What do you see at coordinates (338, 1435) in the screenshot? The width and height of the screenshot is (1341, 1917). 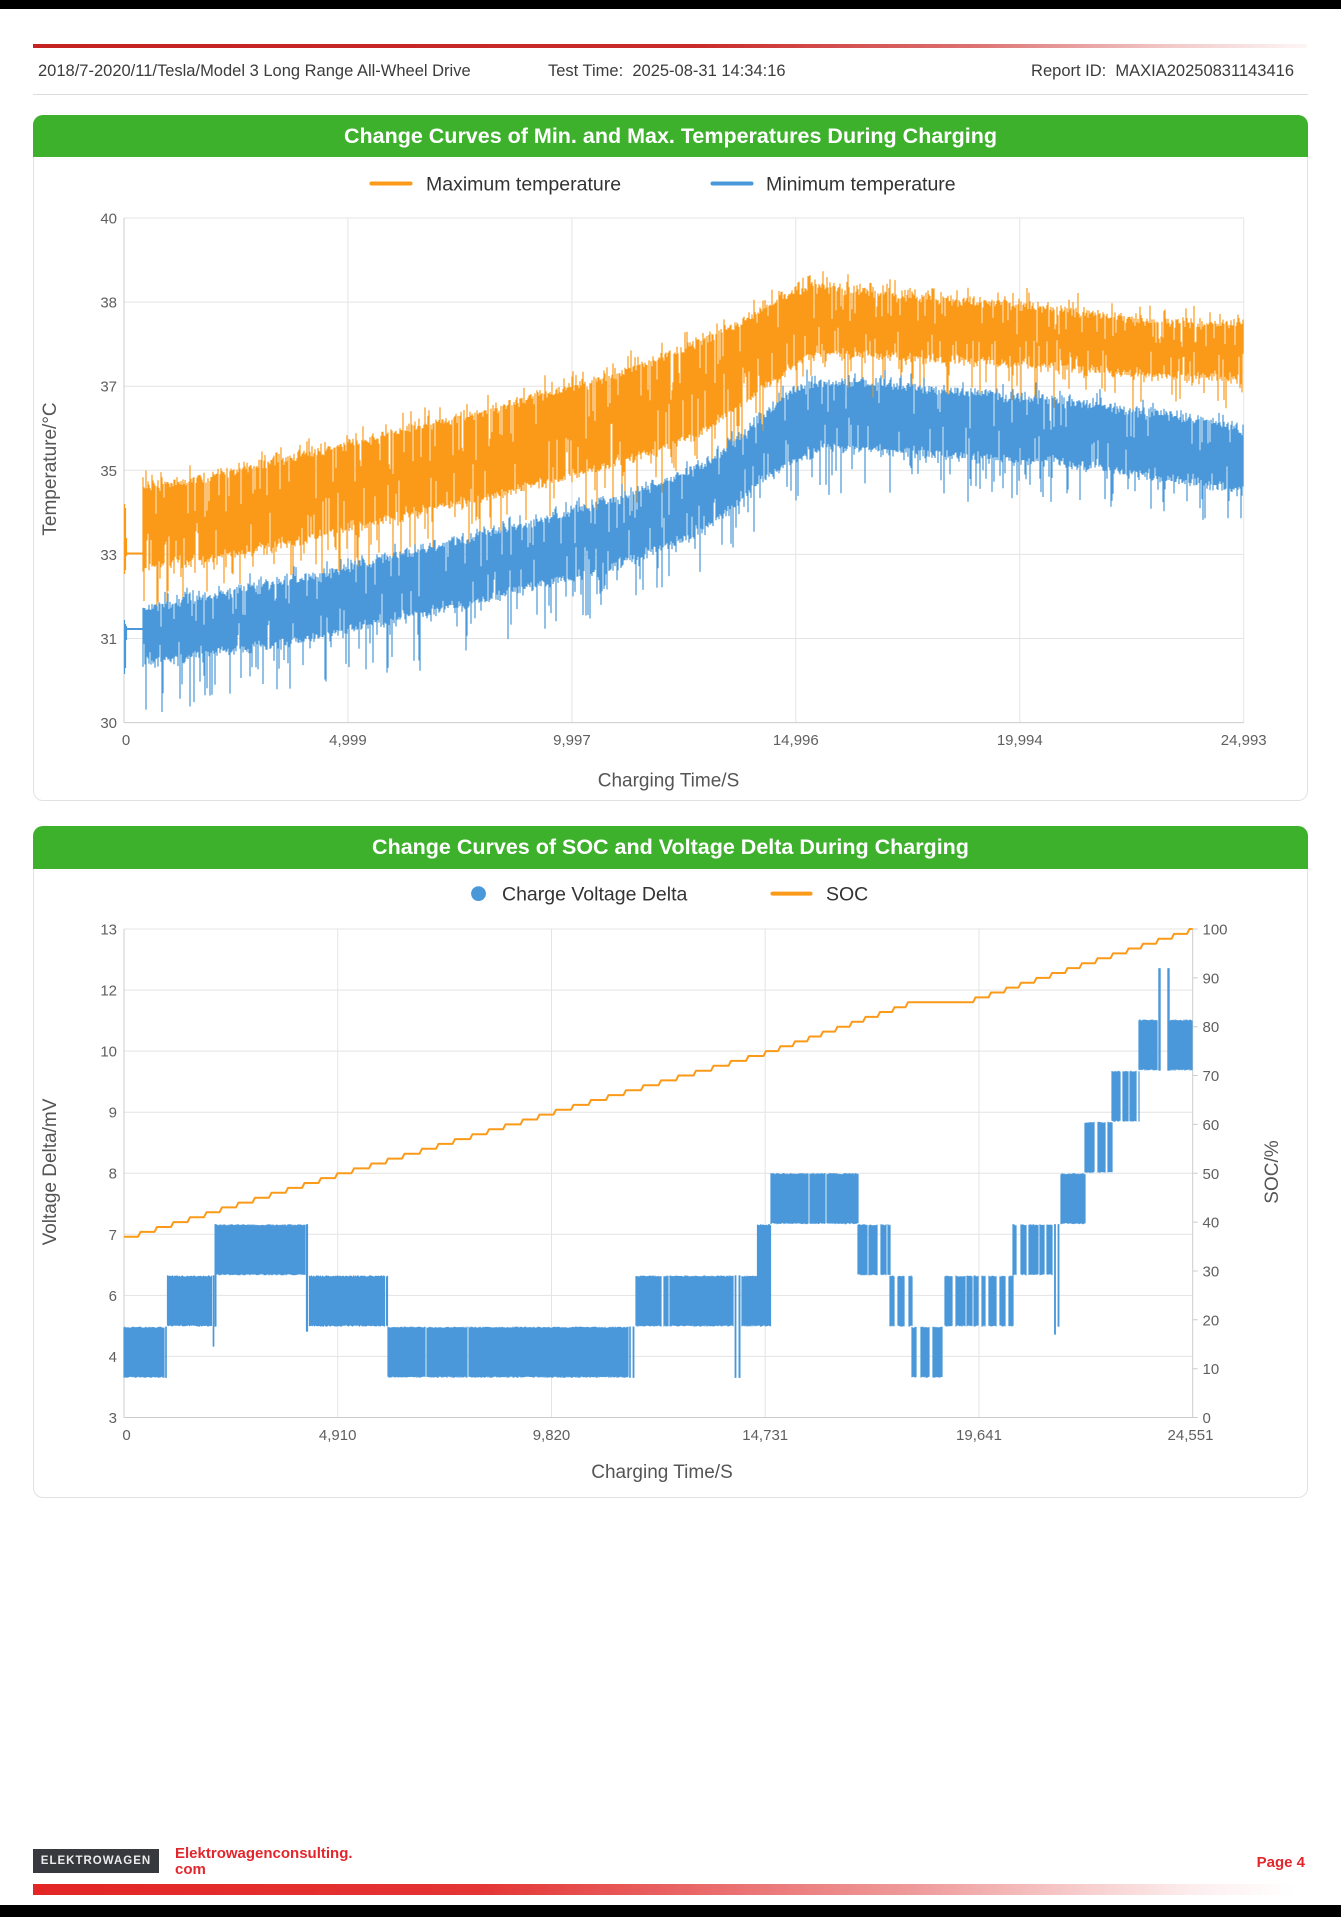 I see `svg-text: 4,910` at bounding box center [338, 1435].